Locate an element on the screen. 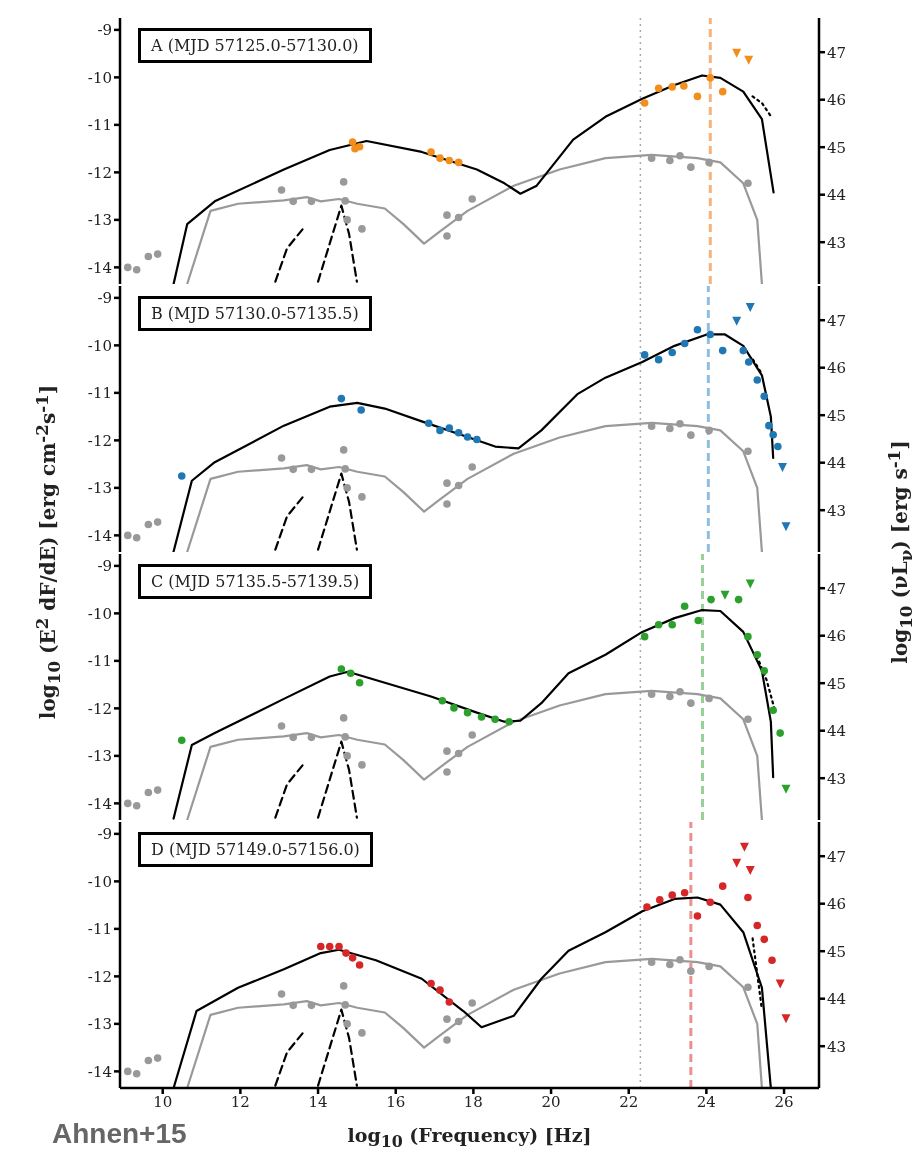 This screenshot has width=920, height=1160. y-tick-label: -9 is located at coordinates (104, 298).